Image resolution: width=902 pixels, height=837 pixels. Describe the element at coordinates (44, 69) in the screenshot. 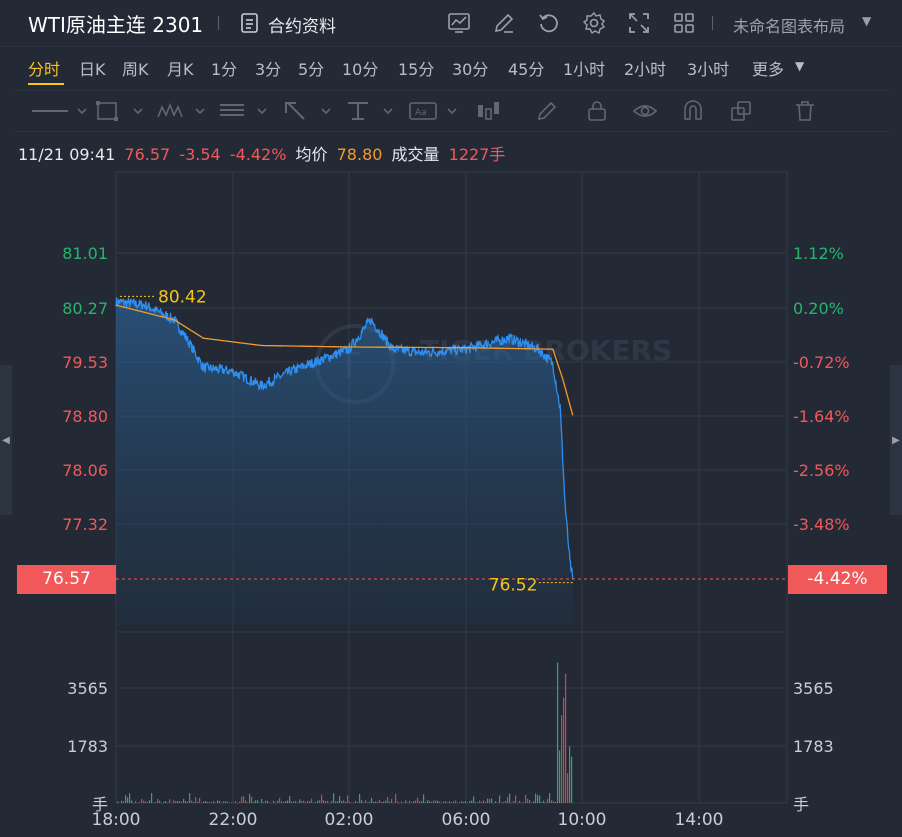

I see `tab-period: 分时` at that location.